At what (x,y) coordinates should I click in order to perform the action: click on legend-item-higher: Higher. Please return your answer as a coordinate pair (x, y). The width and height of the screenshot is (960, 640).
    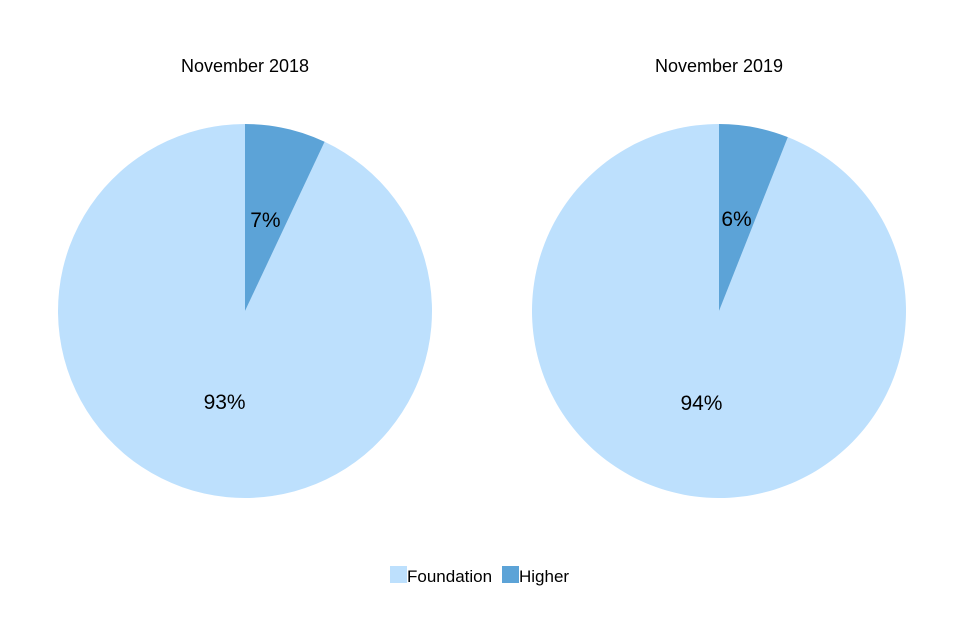
    Looking at the image, I should click on (535, 576).